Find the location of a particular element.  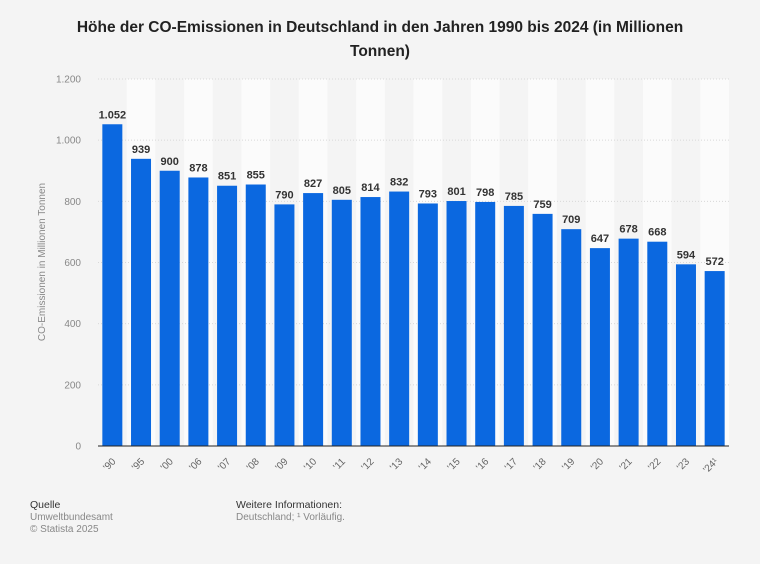

value-label: 814 is located at coordinates (370, 188).